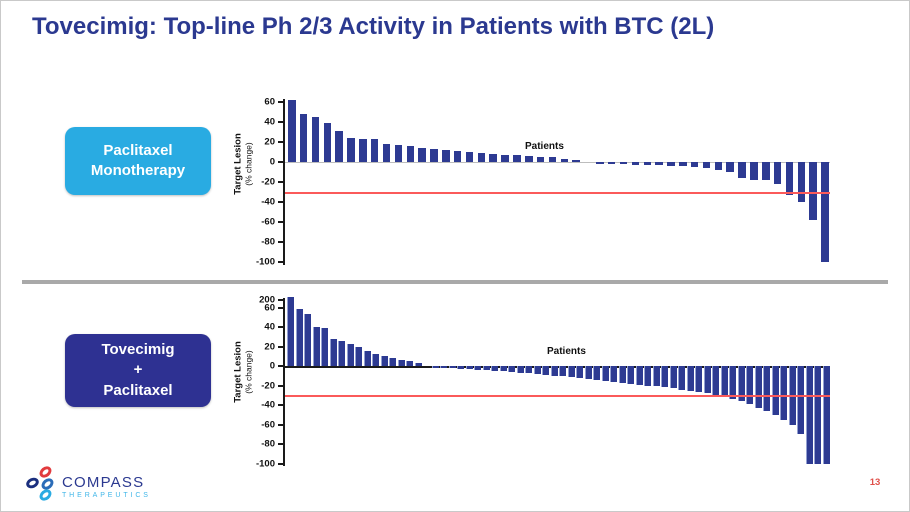 Image resolution: width=910 pixels, height=512 pixels. Describe the element at coordinates (138, 161) in the screenshot. I see `arm-label-paclitaxel-monotherapy: Paclitaxel Monotherapy` at that location.